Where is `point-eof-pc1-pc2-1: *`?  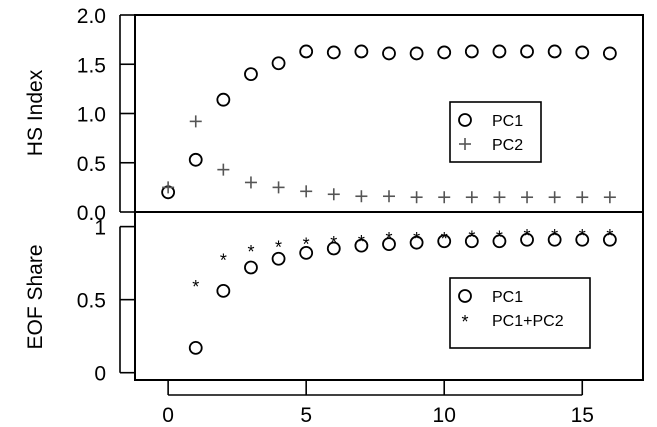 point-eof-pc1-pc2-1: * is located at coordinates (223, 261).